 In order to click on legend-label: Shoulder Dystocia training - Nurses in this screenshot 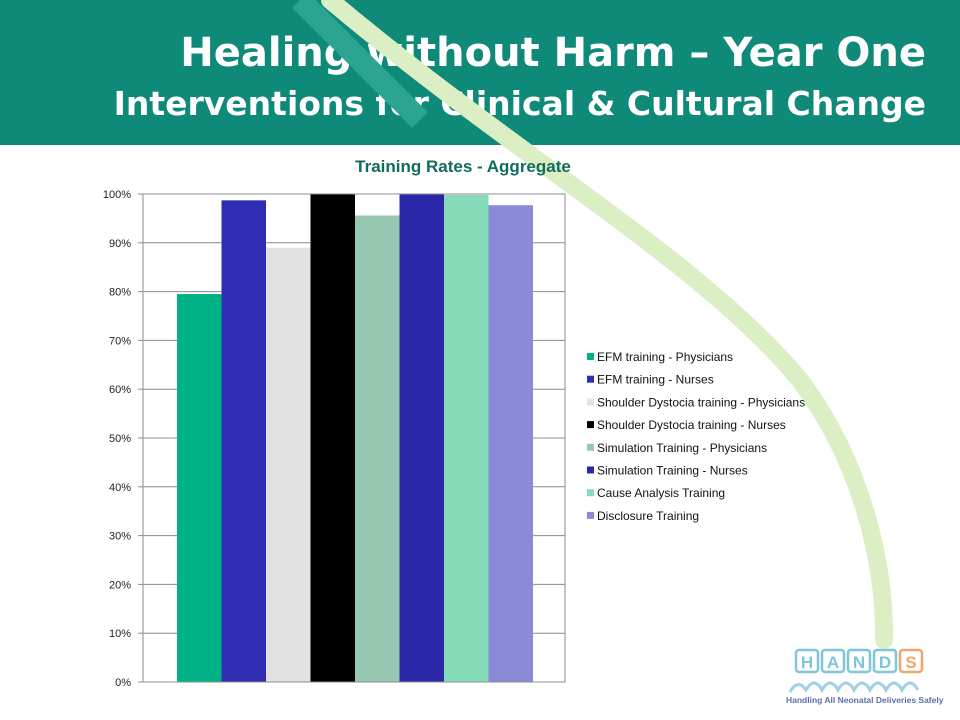, I will do `click(691, 425)`.